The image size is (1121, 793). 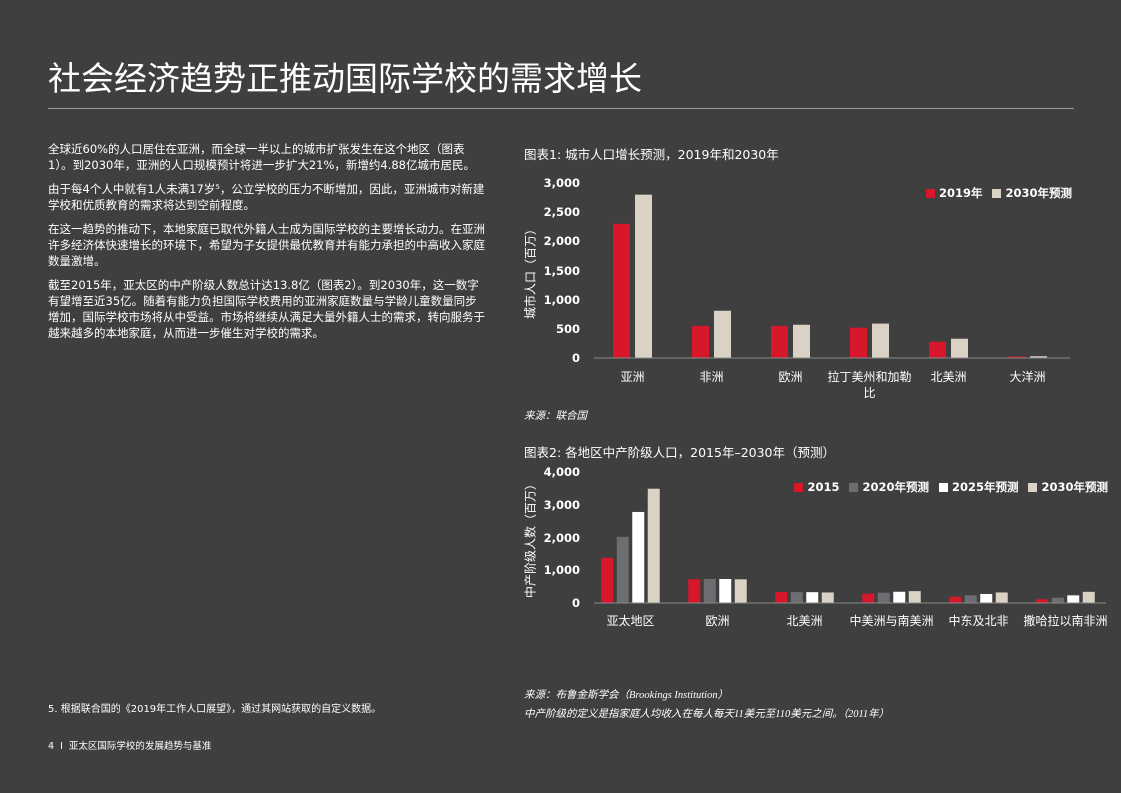 What do you see at coordinates (985, 487) in the screenshot?
I see `legend-label: 2025年预测` at bounding box center [985, 487].